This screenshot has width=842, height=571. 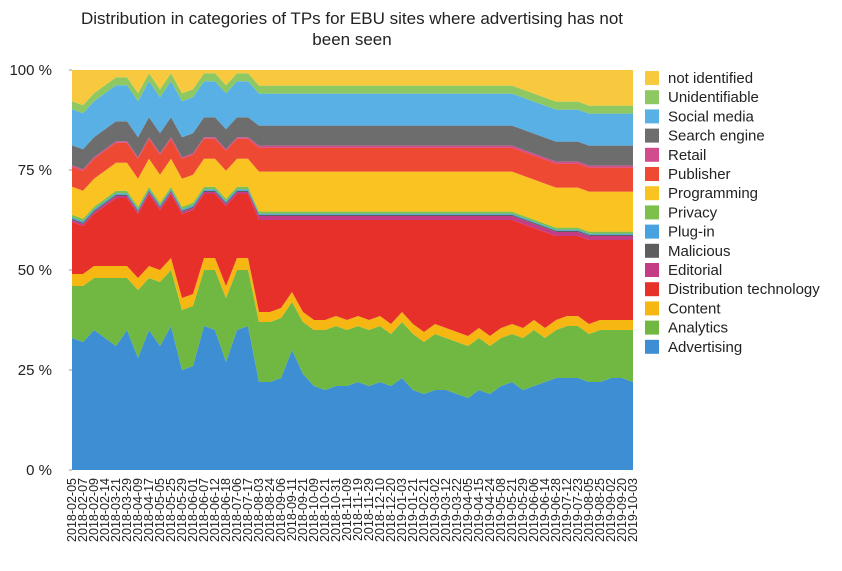 What do you see at coordinates (182, 510) in the screenshot?
I see `x-tick-label: 2018-05-29` at bounding box center [182, 510].